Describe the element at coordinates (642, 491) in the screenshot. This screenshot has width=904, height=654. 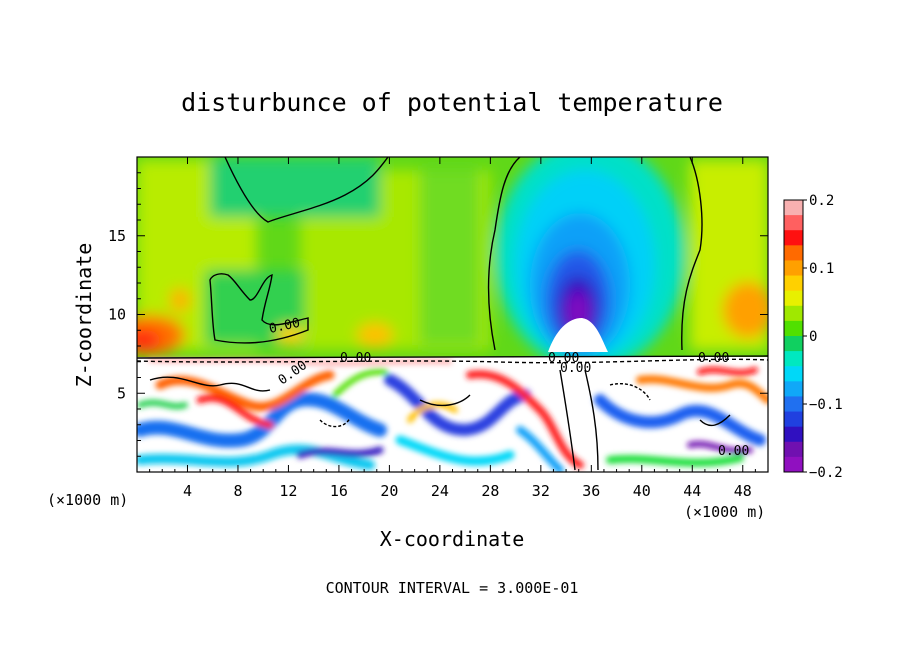
I see `x-tick-label: 40` at that location.